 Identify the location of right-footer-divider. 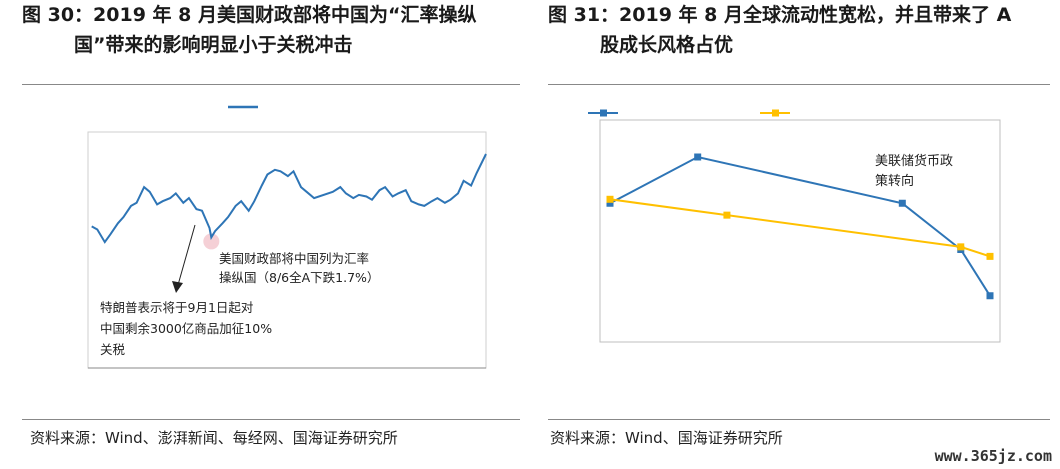
(799, 419).